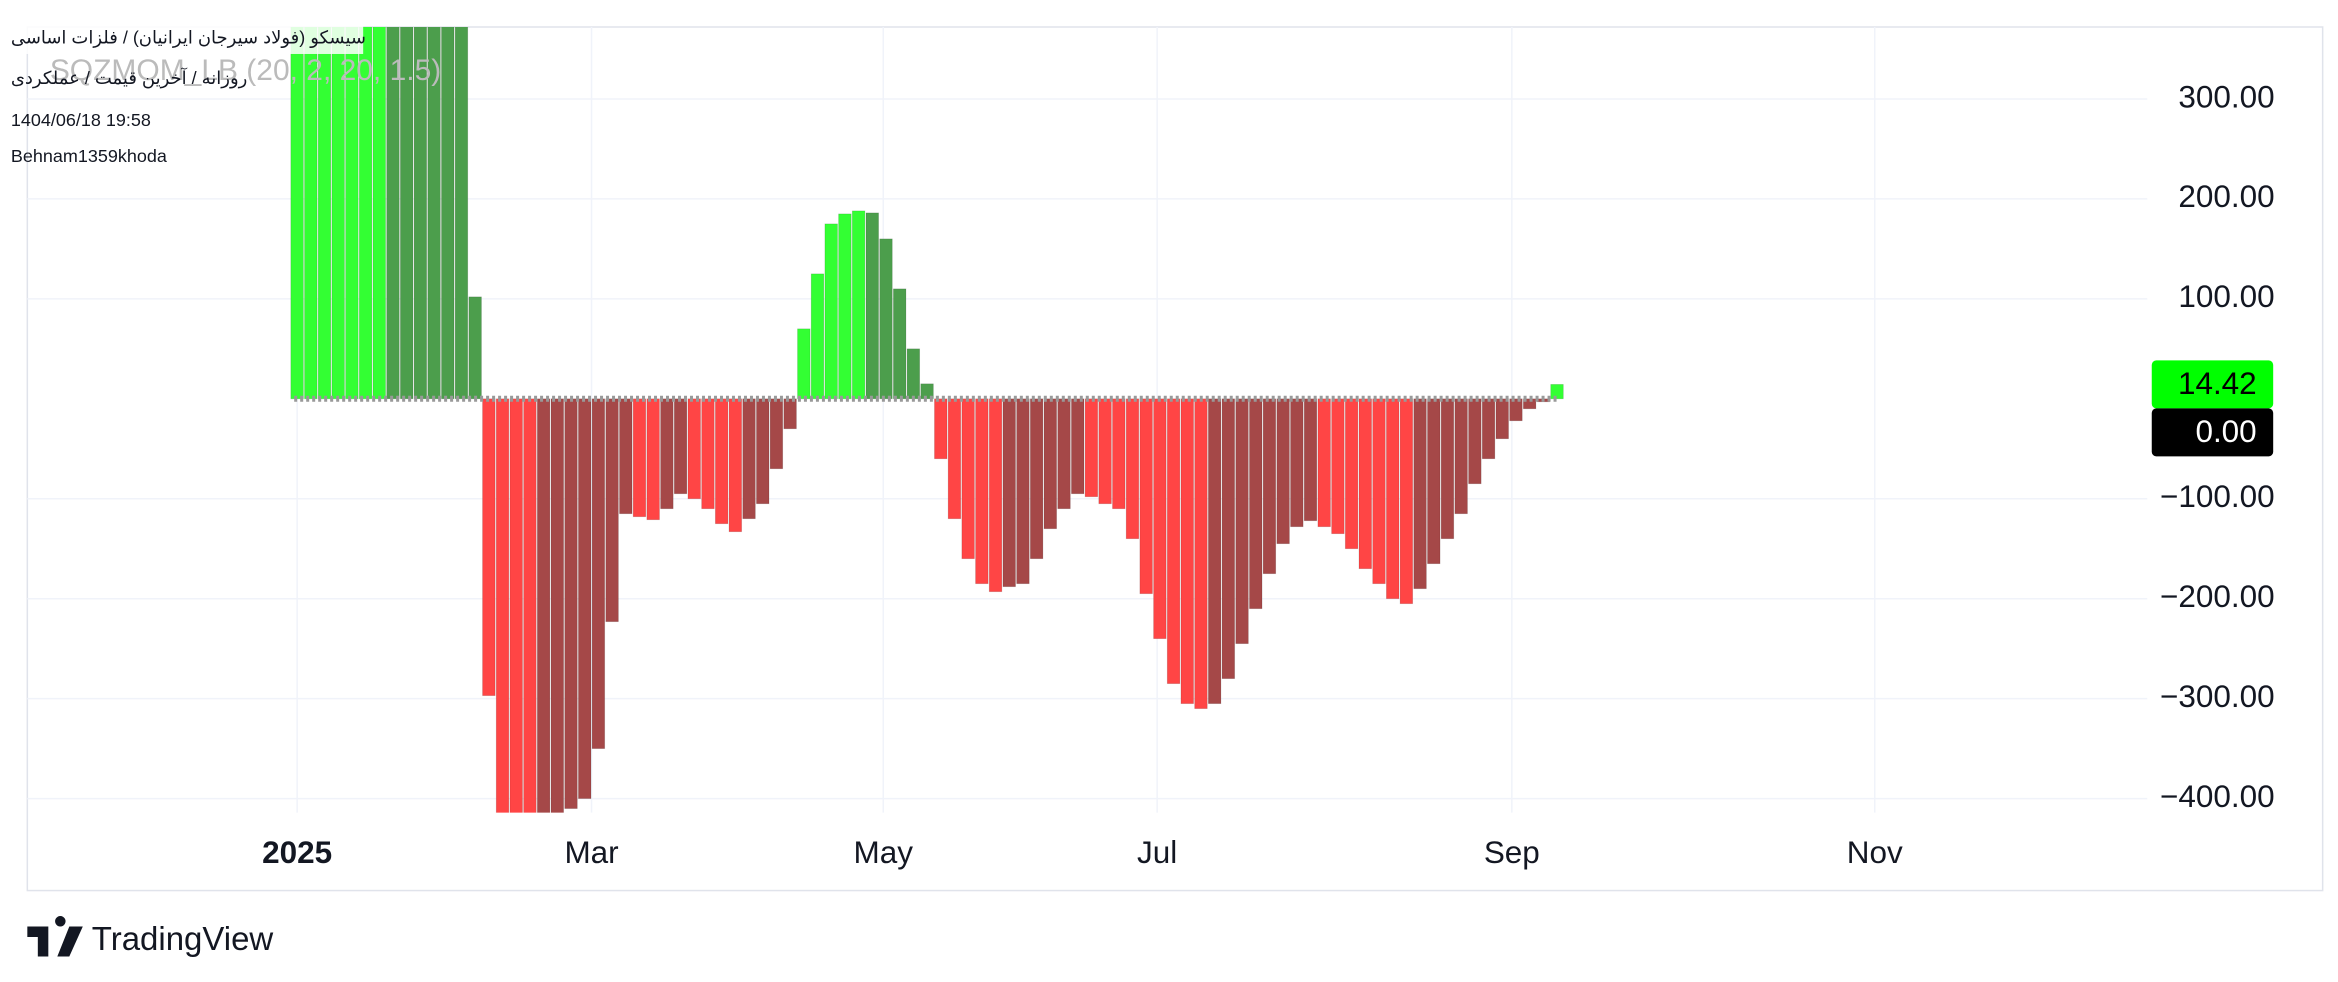  I want to click on brand: TradingView, so click(183, 938).